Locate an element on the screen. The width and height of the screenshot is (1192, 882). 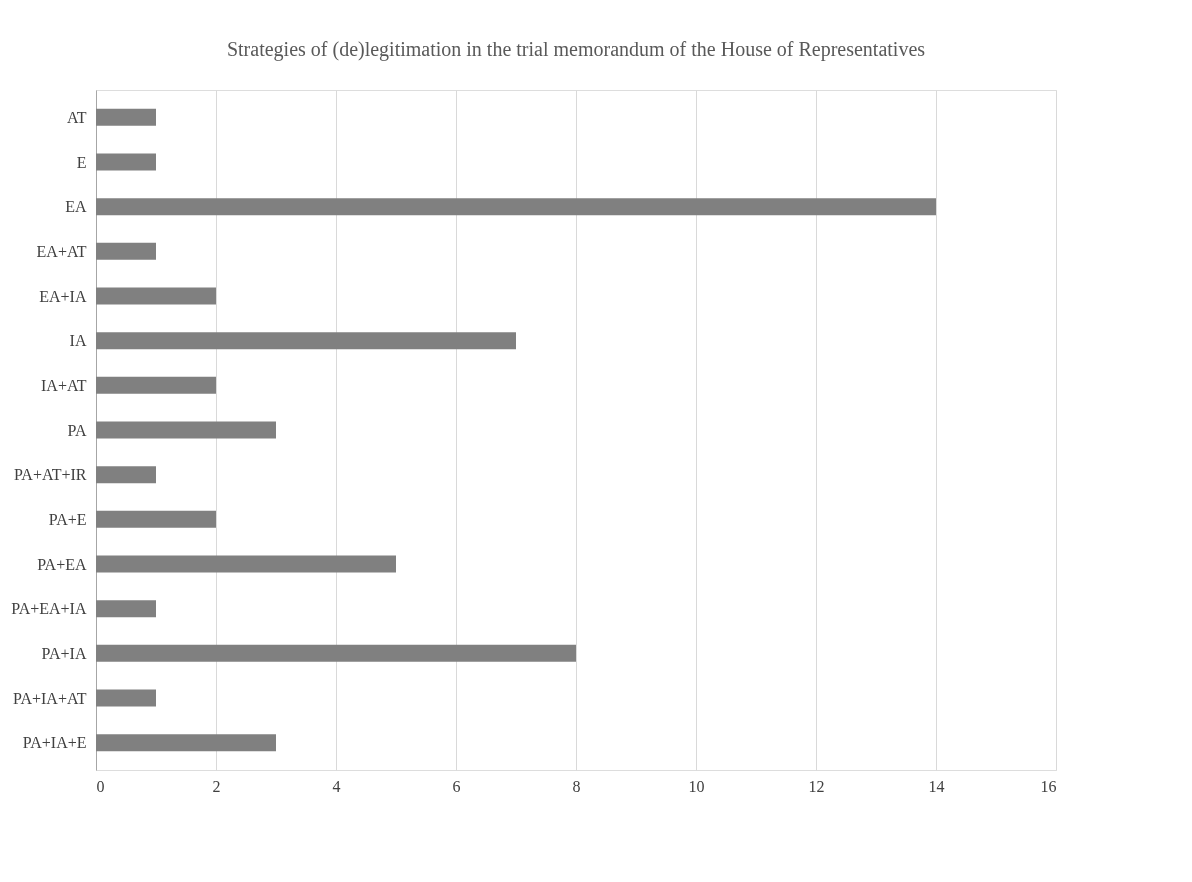
y-tick-label: PA+IA+AT is located at coordinates (50, 698).